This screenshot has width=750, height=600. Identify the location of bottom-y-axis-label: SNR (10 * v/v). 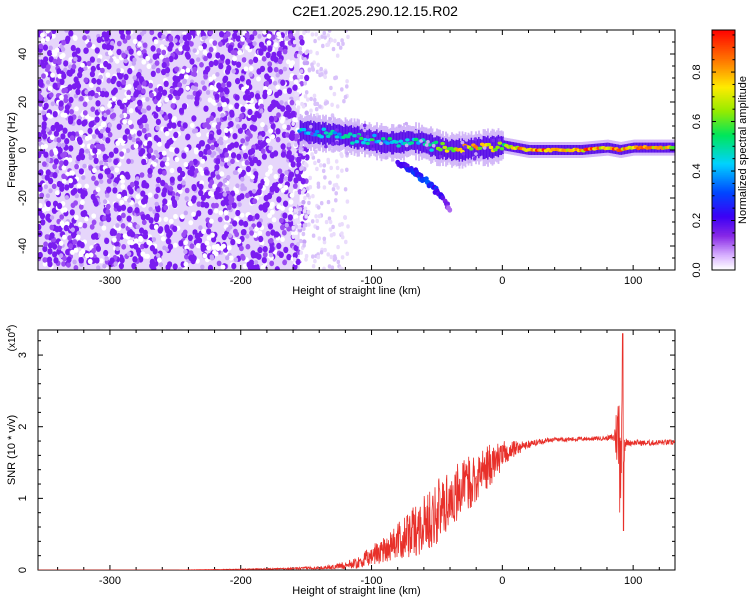
(12, 450).